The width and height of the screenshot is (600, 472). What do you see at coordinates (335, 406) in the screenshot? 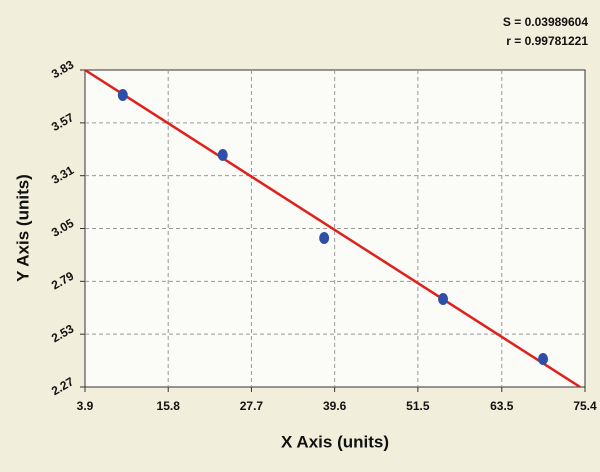
I see `x-tick-label: 39.6` at bounding box center [335, 406].